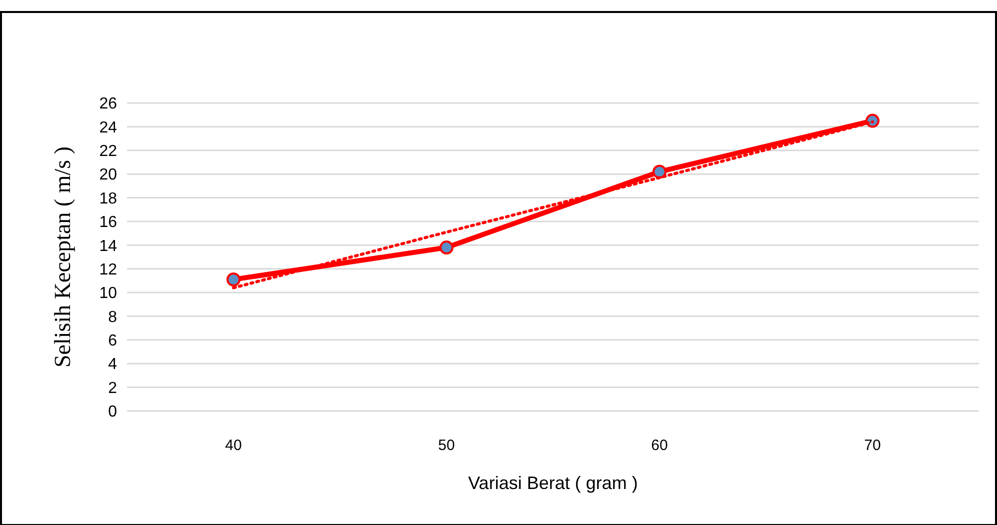 The height and width of the screenshot is (525, 997). What do you see at coordinates (553, 483) in the screenshot?
I see `x-axis-title: Variasi Berat ( gram )` at bounding box center [553, 483].